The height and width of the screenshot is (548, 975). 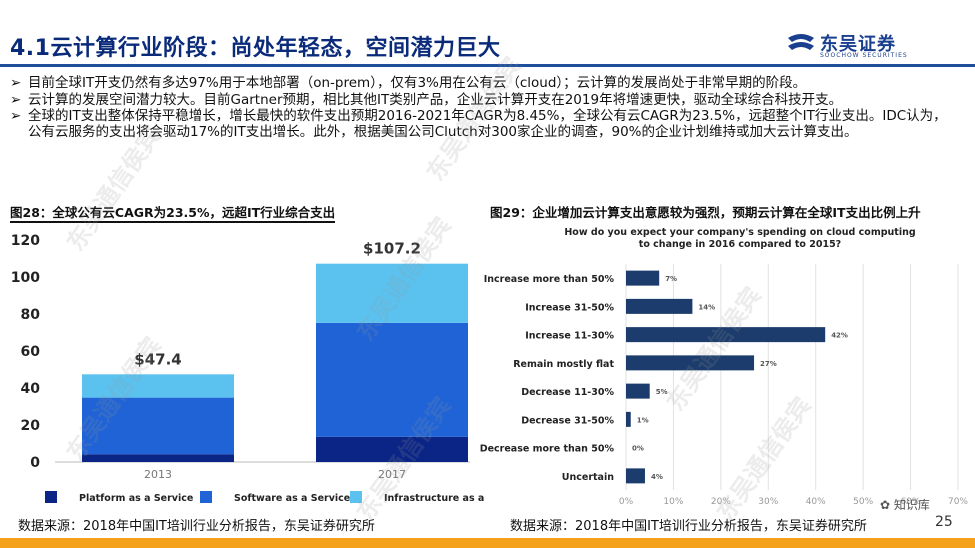 What do you see at coordinates (863, 502) in the screenshot?
I see `x-tick-label: 50%` at bounding box center [863, 502].